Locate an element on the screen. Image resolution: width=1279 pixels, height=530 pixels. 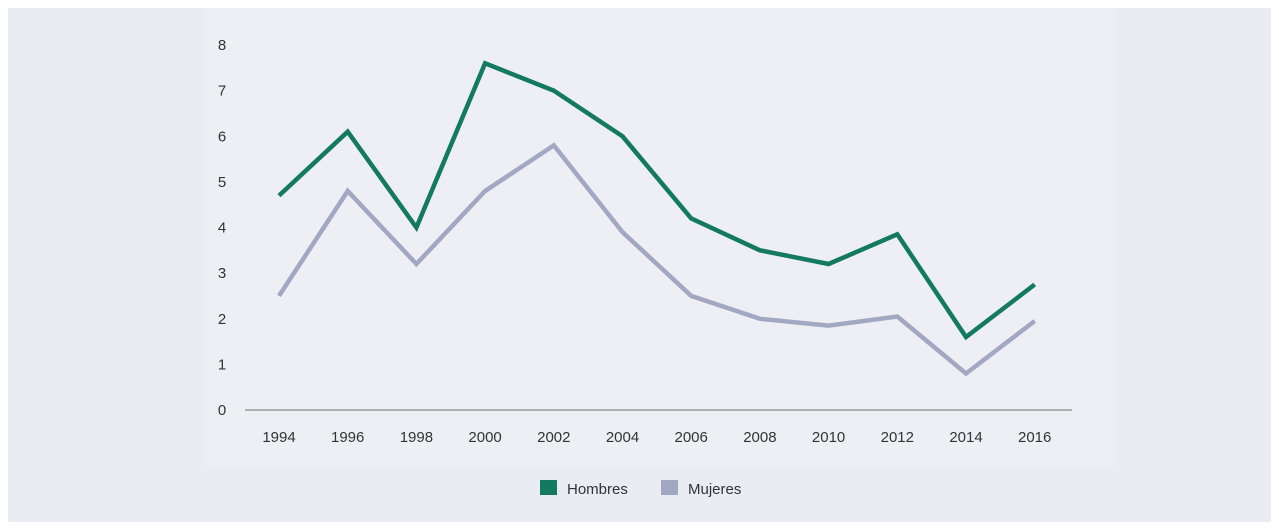
x-tick-label: 1996 is located at coordinates (347, 437).